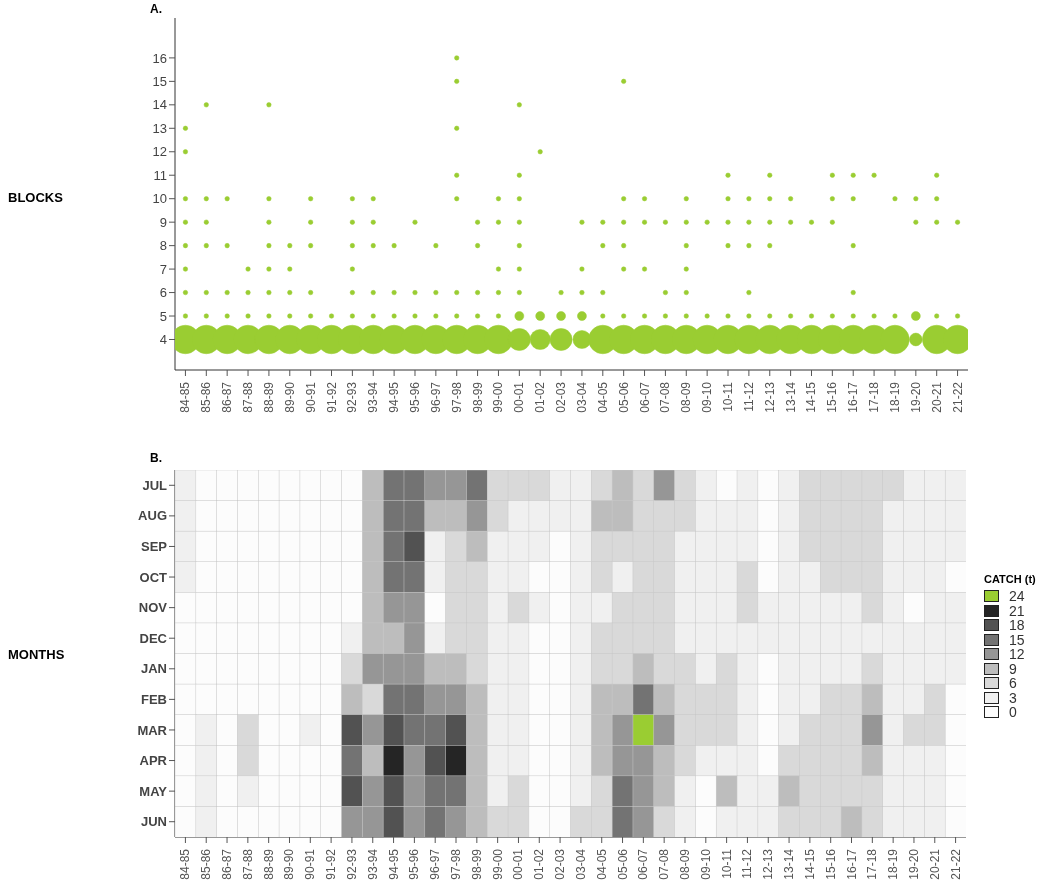 This screenshot has width=1048, height=882. Describe the element at coordinates (159, 128) in the screenshot. I see `y-tick-label: 13` at that location.